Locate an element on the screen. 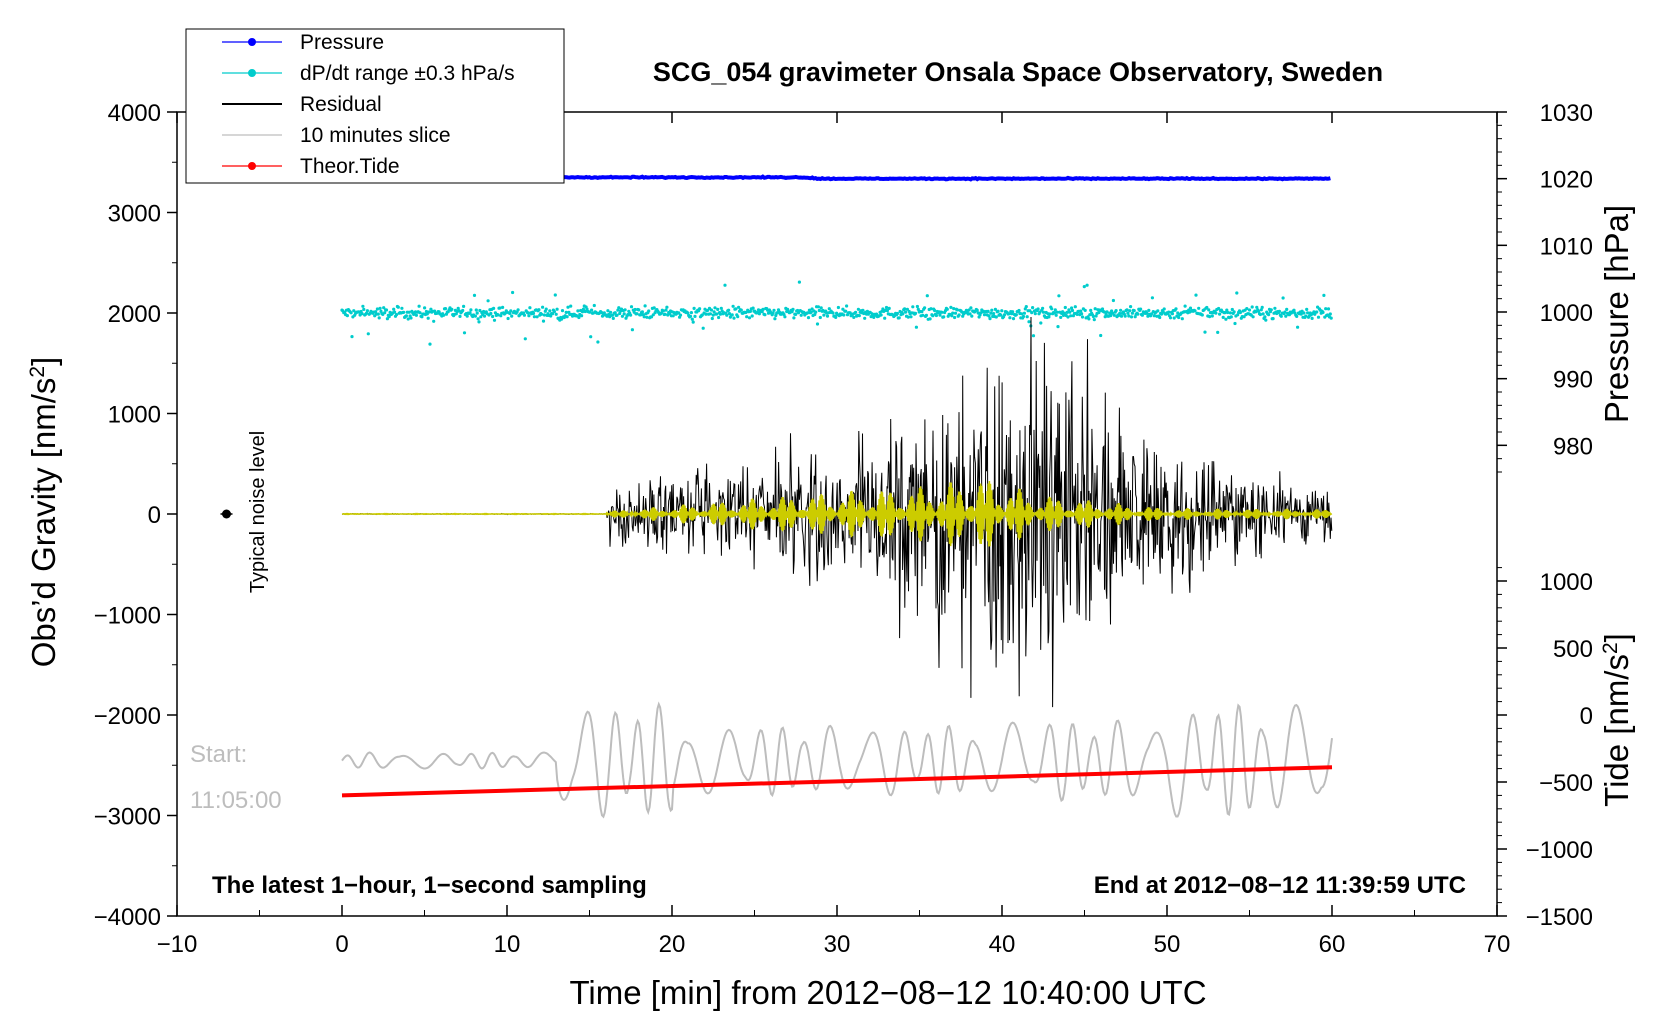  x-tick-label: 40 is located at coordinates (1002, 944).